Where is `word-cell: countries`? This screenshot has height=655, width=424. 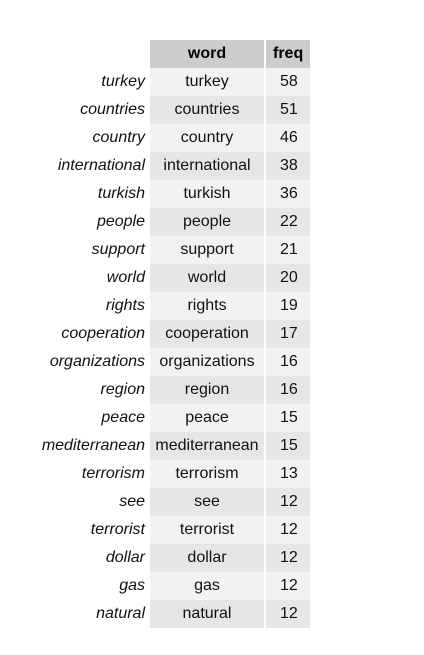
word-cell: countries is located at coordinates (207, 110).